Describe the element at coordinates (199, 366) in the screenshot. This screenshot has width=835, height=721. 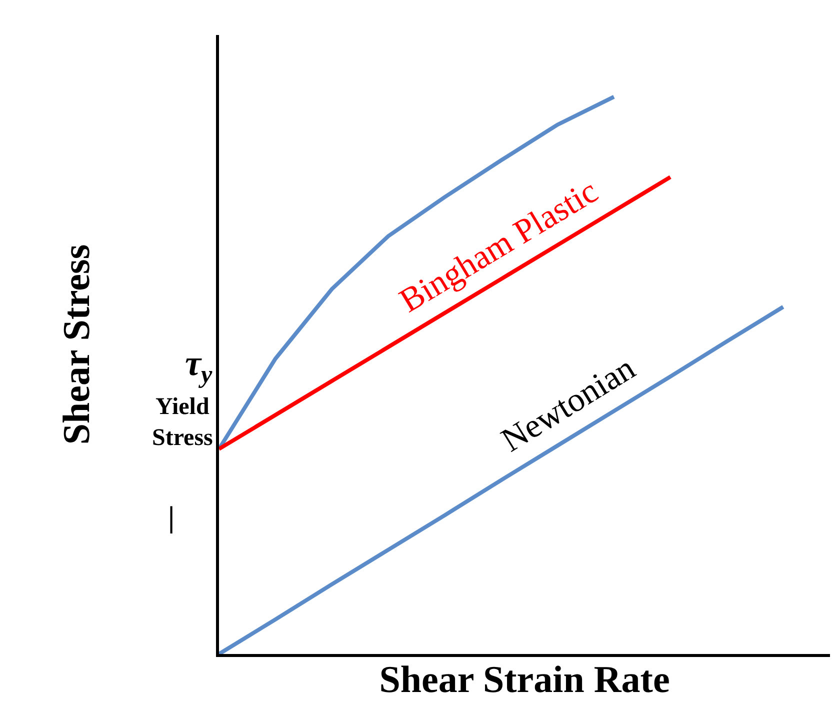
I see `text: τ$_{y}$` at that location.